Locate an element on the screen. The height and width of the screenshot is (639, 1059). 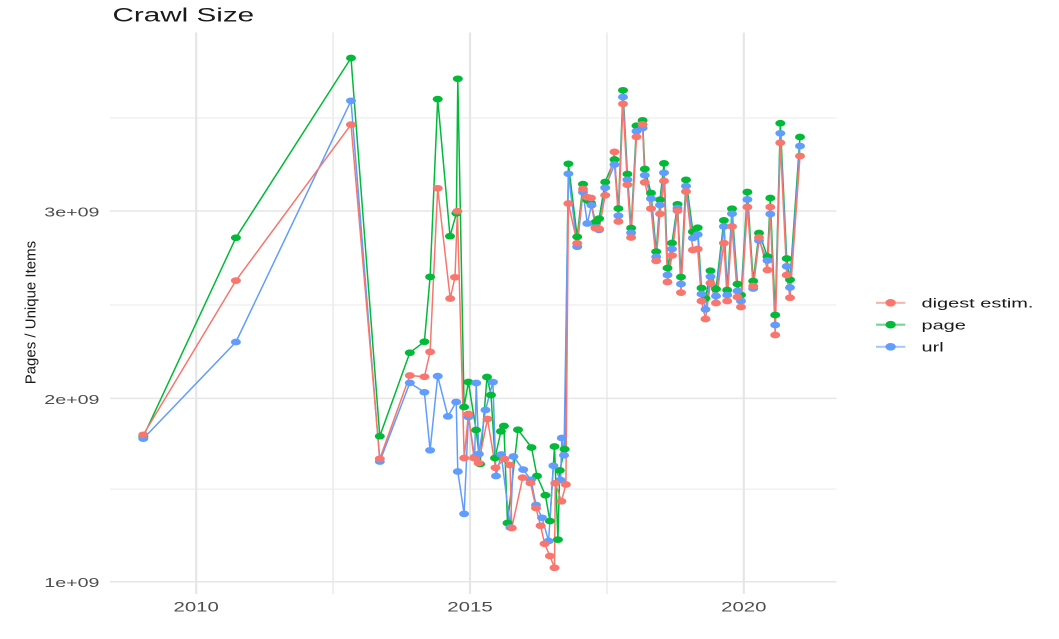
svg-text: 2015 is located at coordinates (469, 607).